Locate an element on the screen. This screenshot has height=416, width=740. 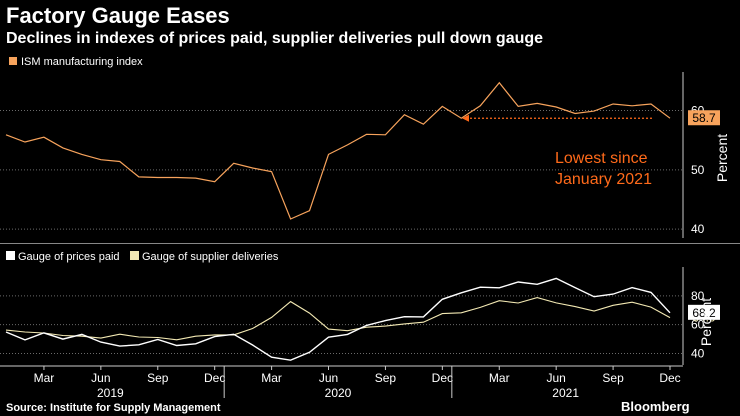
legend-swatch-supplier is located at coordinates (134, 255).